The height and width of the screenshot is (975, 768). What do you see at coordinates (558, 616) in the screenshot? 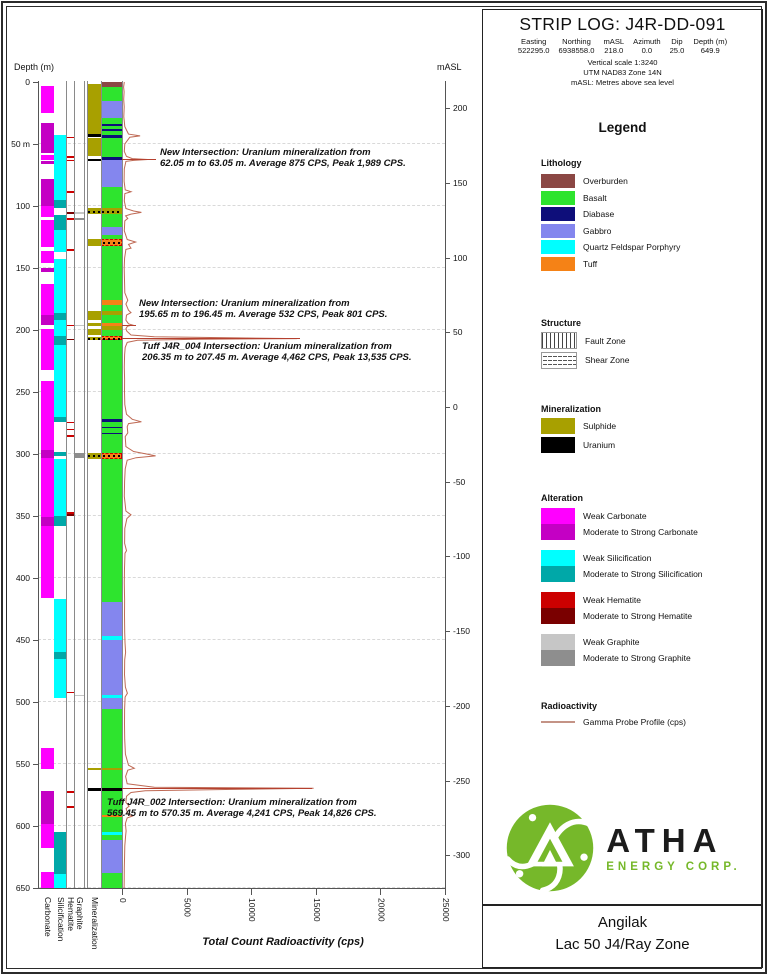
I see `strong-swatch` at bounding box center [558, 616].